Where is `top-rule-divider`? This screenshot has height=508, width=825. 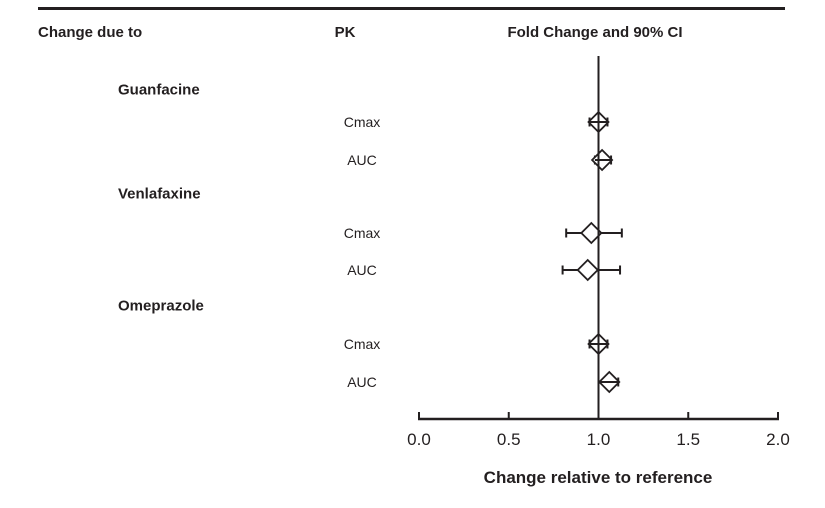
top-rule-divider is located at coordinates (411, 8).